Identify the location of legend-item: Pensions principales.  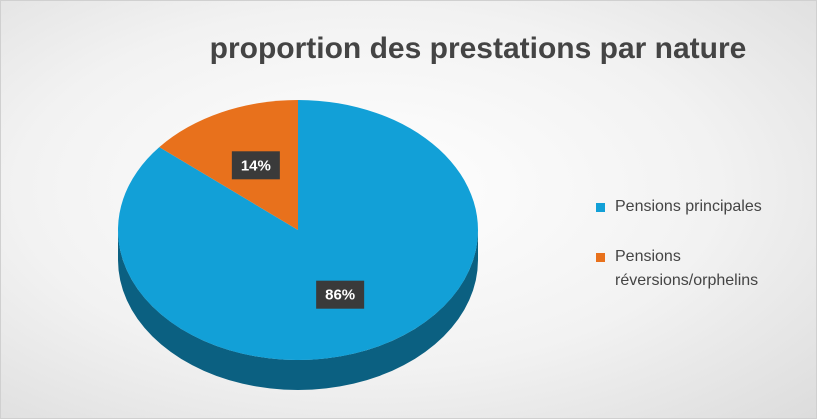
(696, 207).